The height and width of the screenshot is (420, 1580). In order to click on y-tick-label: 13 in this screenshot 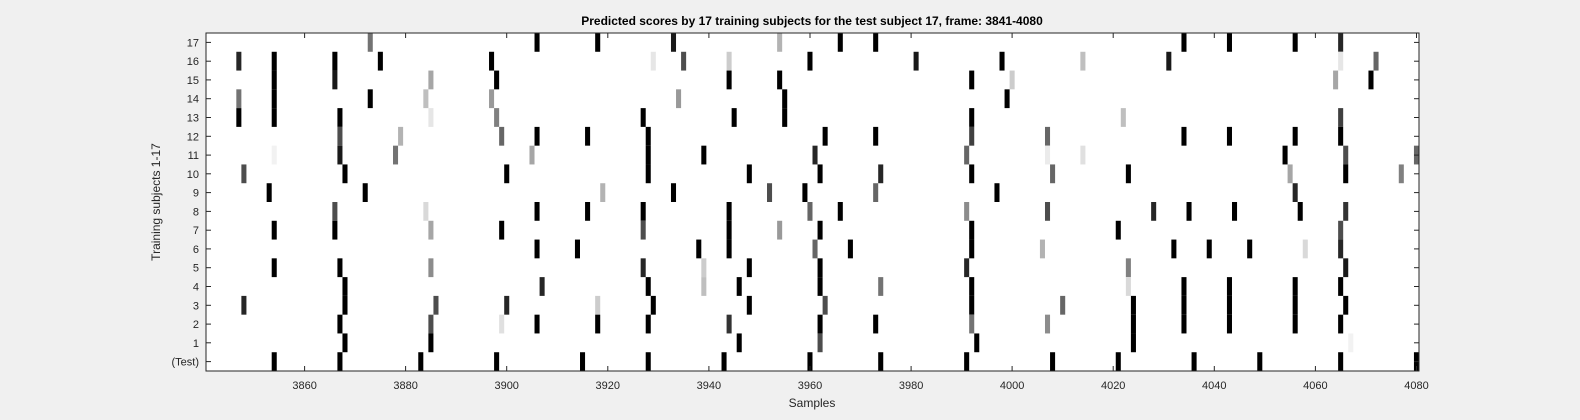, I will do `click(193, 119)`.